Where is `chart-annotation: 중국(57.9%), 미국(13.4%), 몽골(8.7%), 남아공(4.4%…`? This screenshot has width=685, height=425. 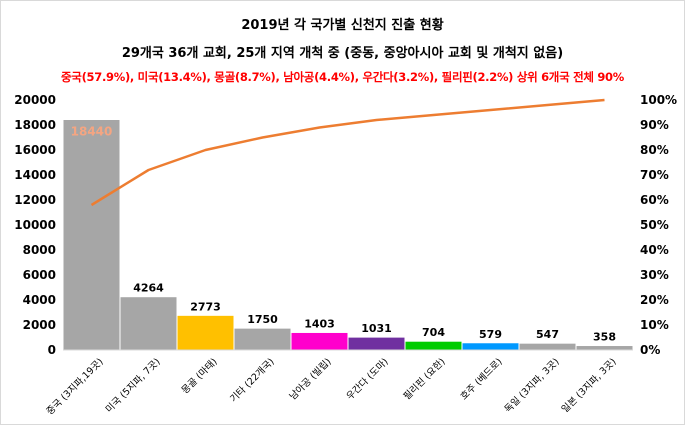
chart-annotation: 중국(57.9%), 미국(13.4%), 몽골(8.7%), 남아공(4.4%… is located at coordinates (342, 77).